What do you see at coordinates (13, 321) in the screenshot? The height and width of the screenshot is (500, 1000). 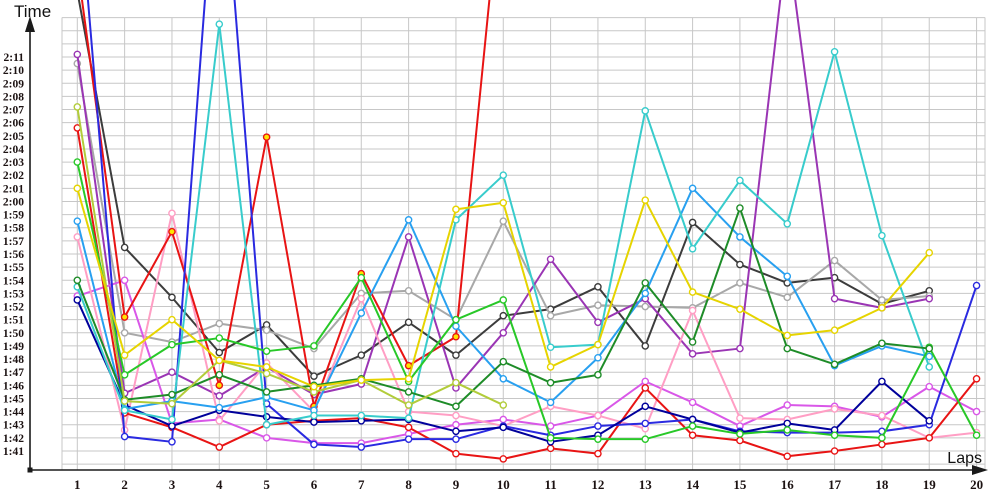 I see `y-tick-label: 1:51` at bounding box center [13, 321].